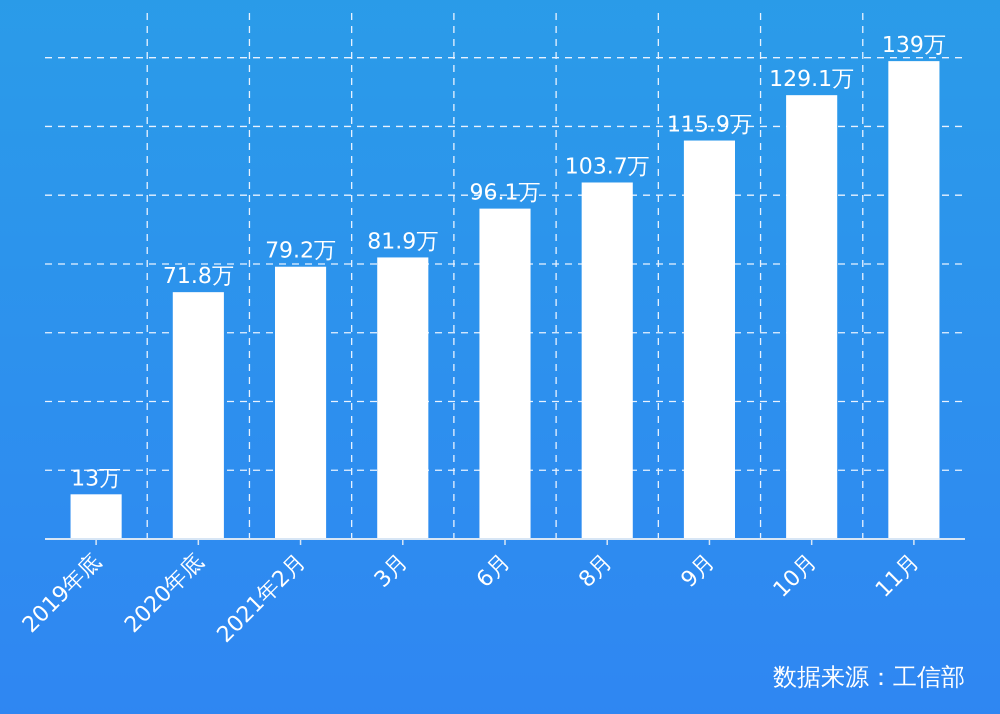 The height and width of the screenshot is (714, 1000). What do you see at coordinates (96, 479) in the screenshot?
I see `data-label: 13万` at bounding box center [96, 479].